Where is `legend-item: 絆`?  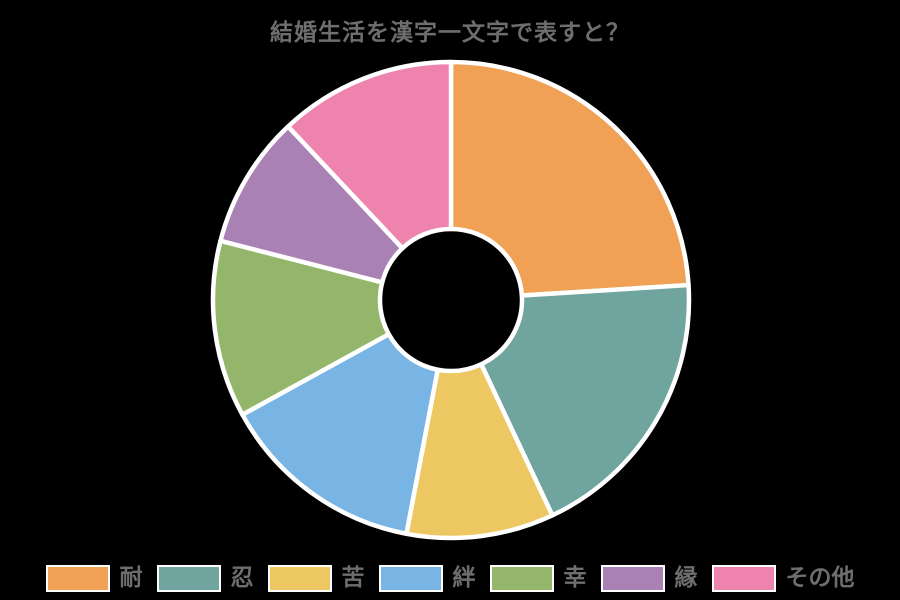
legend-item: 絆 is located at coordinates (427, 578).